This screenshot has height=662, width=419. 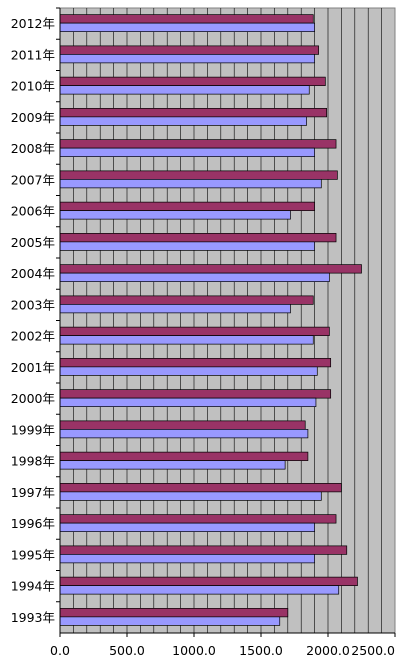 I want to click on category-label: 2005年, so click(x=33, y=242).